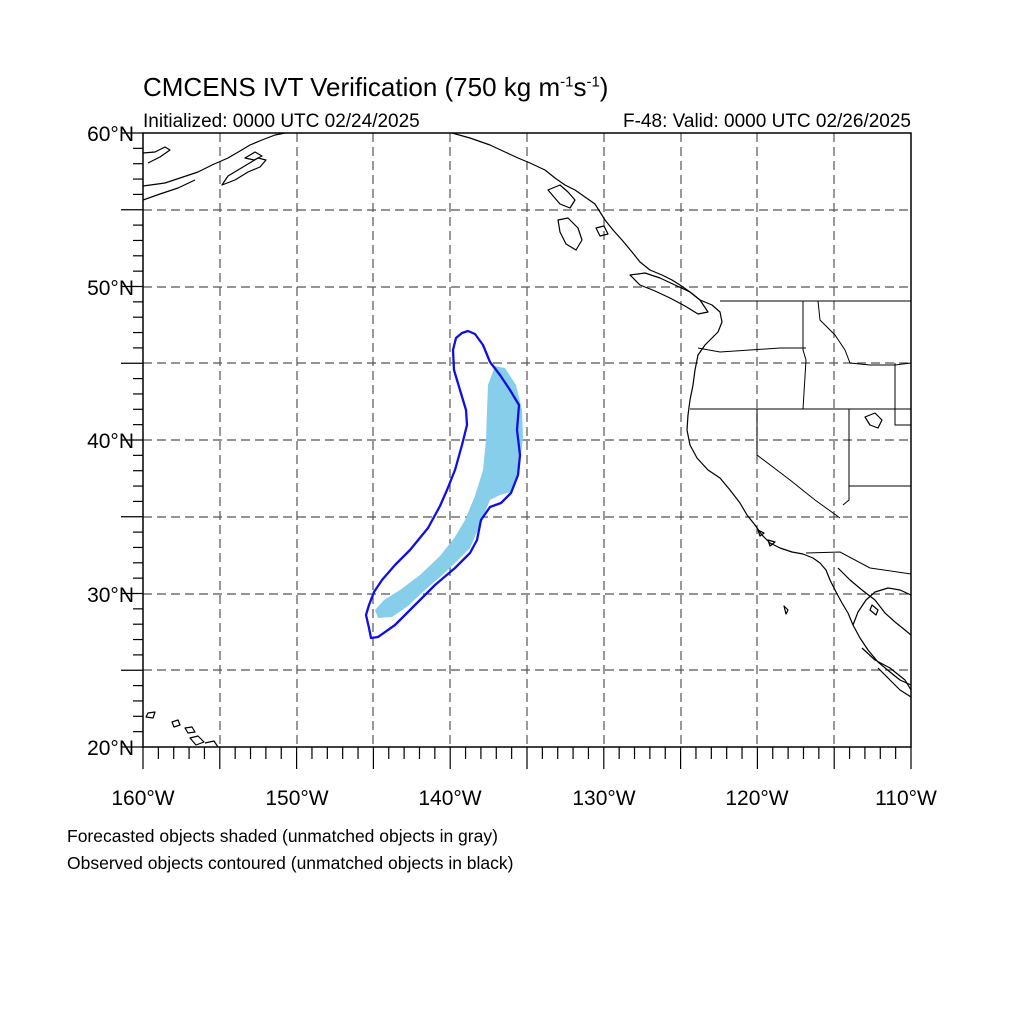 This screenshot has width=1024, height=1024. Describe the element at coordinates (767, 121) in the screenshot. I see `valid-time-label: F-48: Valid: 0000 UTC 02/26/2025` at that location.